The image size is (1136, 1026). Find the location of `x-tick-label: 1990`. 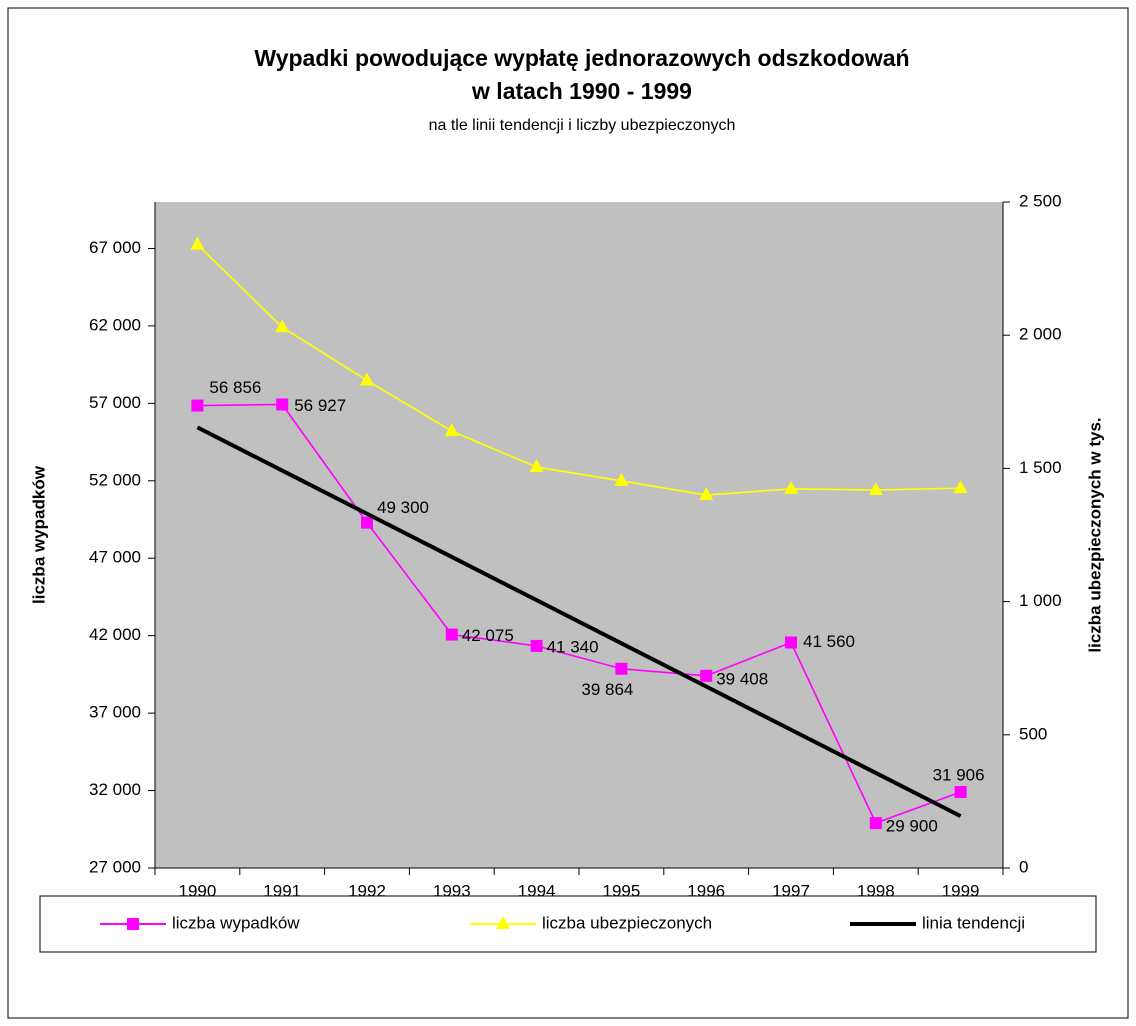

x-tick-label: 1990 is located at coordinates (197, 890).